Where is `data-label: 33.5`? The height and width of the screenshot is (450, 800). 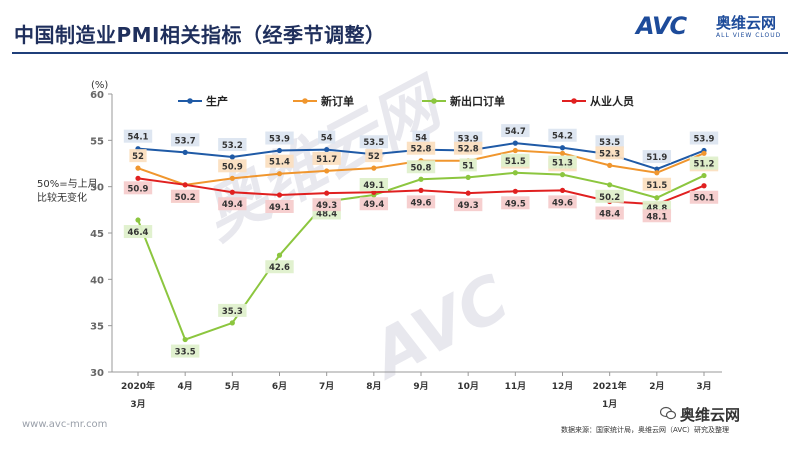
data-label: 33.5 is located at coordinates (185, 353).